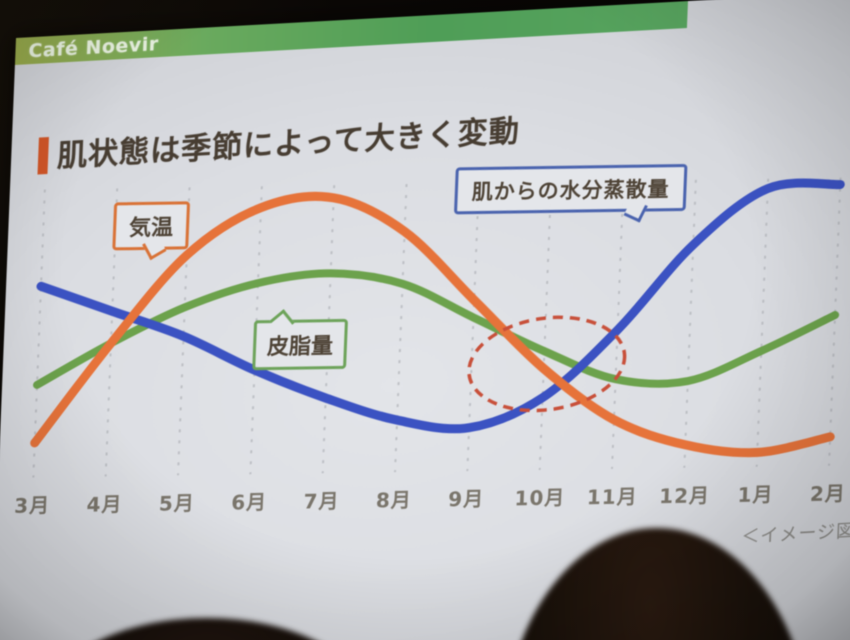 The image size is (850, 640). Describe the element at coordinates (684, 496) in the screenshot. I see `x-axis-label: 12月` at that location.